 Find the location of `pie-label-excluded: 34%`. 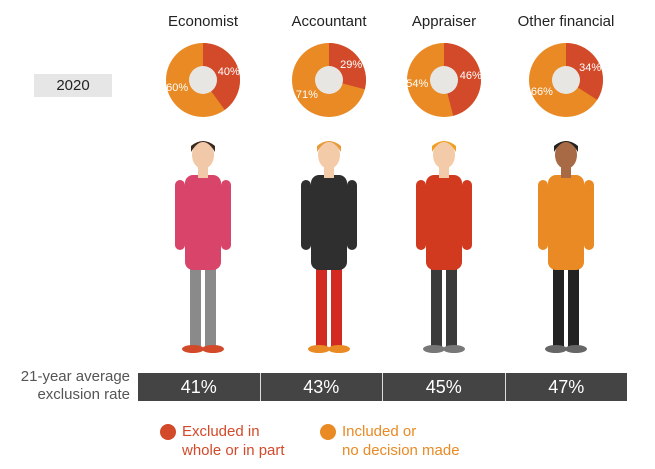

pie-label-excluded: 34% is located at coordinates (590, 68).